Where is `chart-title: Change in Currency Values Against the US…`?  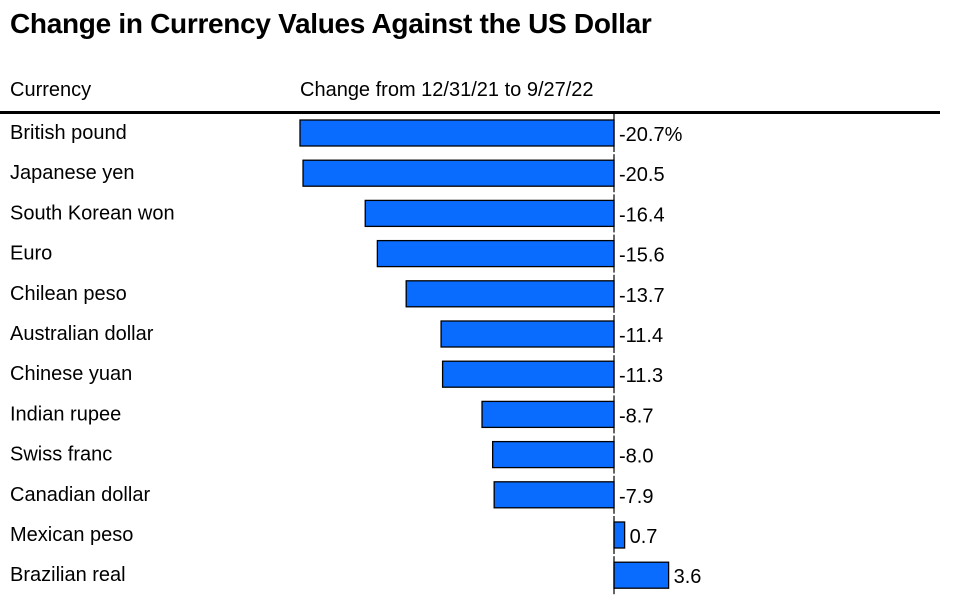 chart-title: Change in Currency Values Against the US… is located at coordinates (331, 23).